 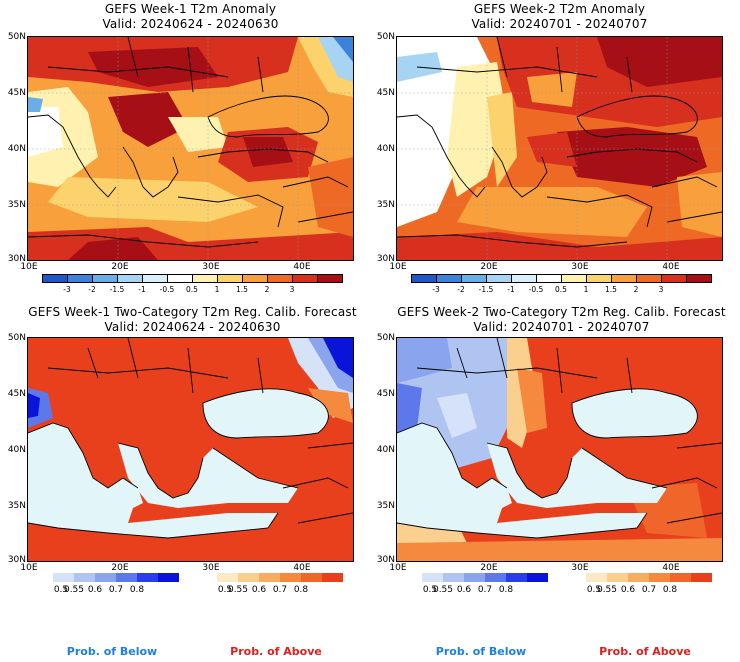 I want to click on prob-below-label: Prob. of Below, so click(x=112, y=651).